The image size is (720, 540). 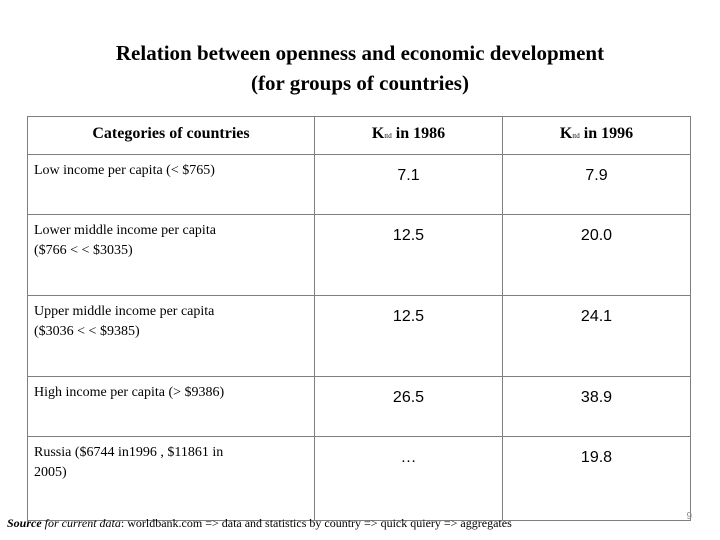 I want to click on value-1996: 20.0, so click(x=596, y=255).